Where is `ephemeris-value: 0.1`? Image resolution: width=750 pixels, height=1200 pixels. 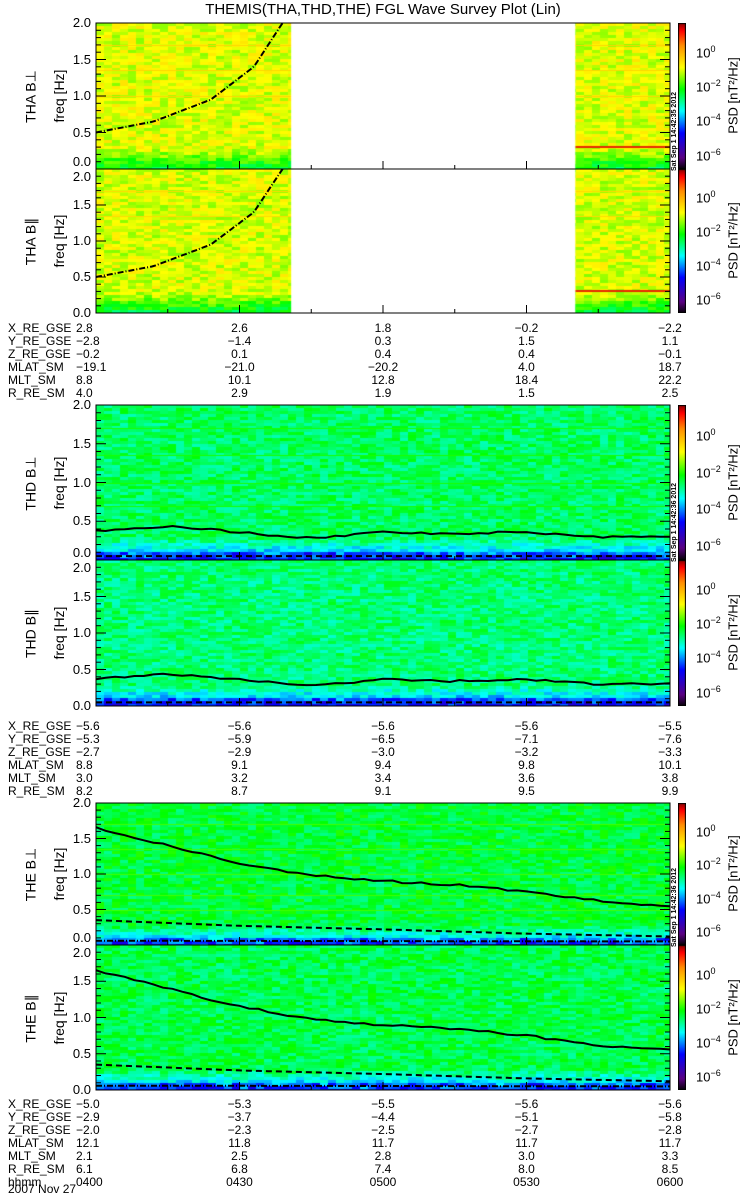
ephemeris-value: 0.1 is located at coordinates (239, 354).